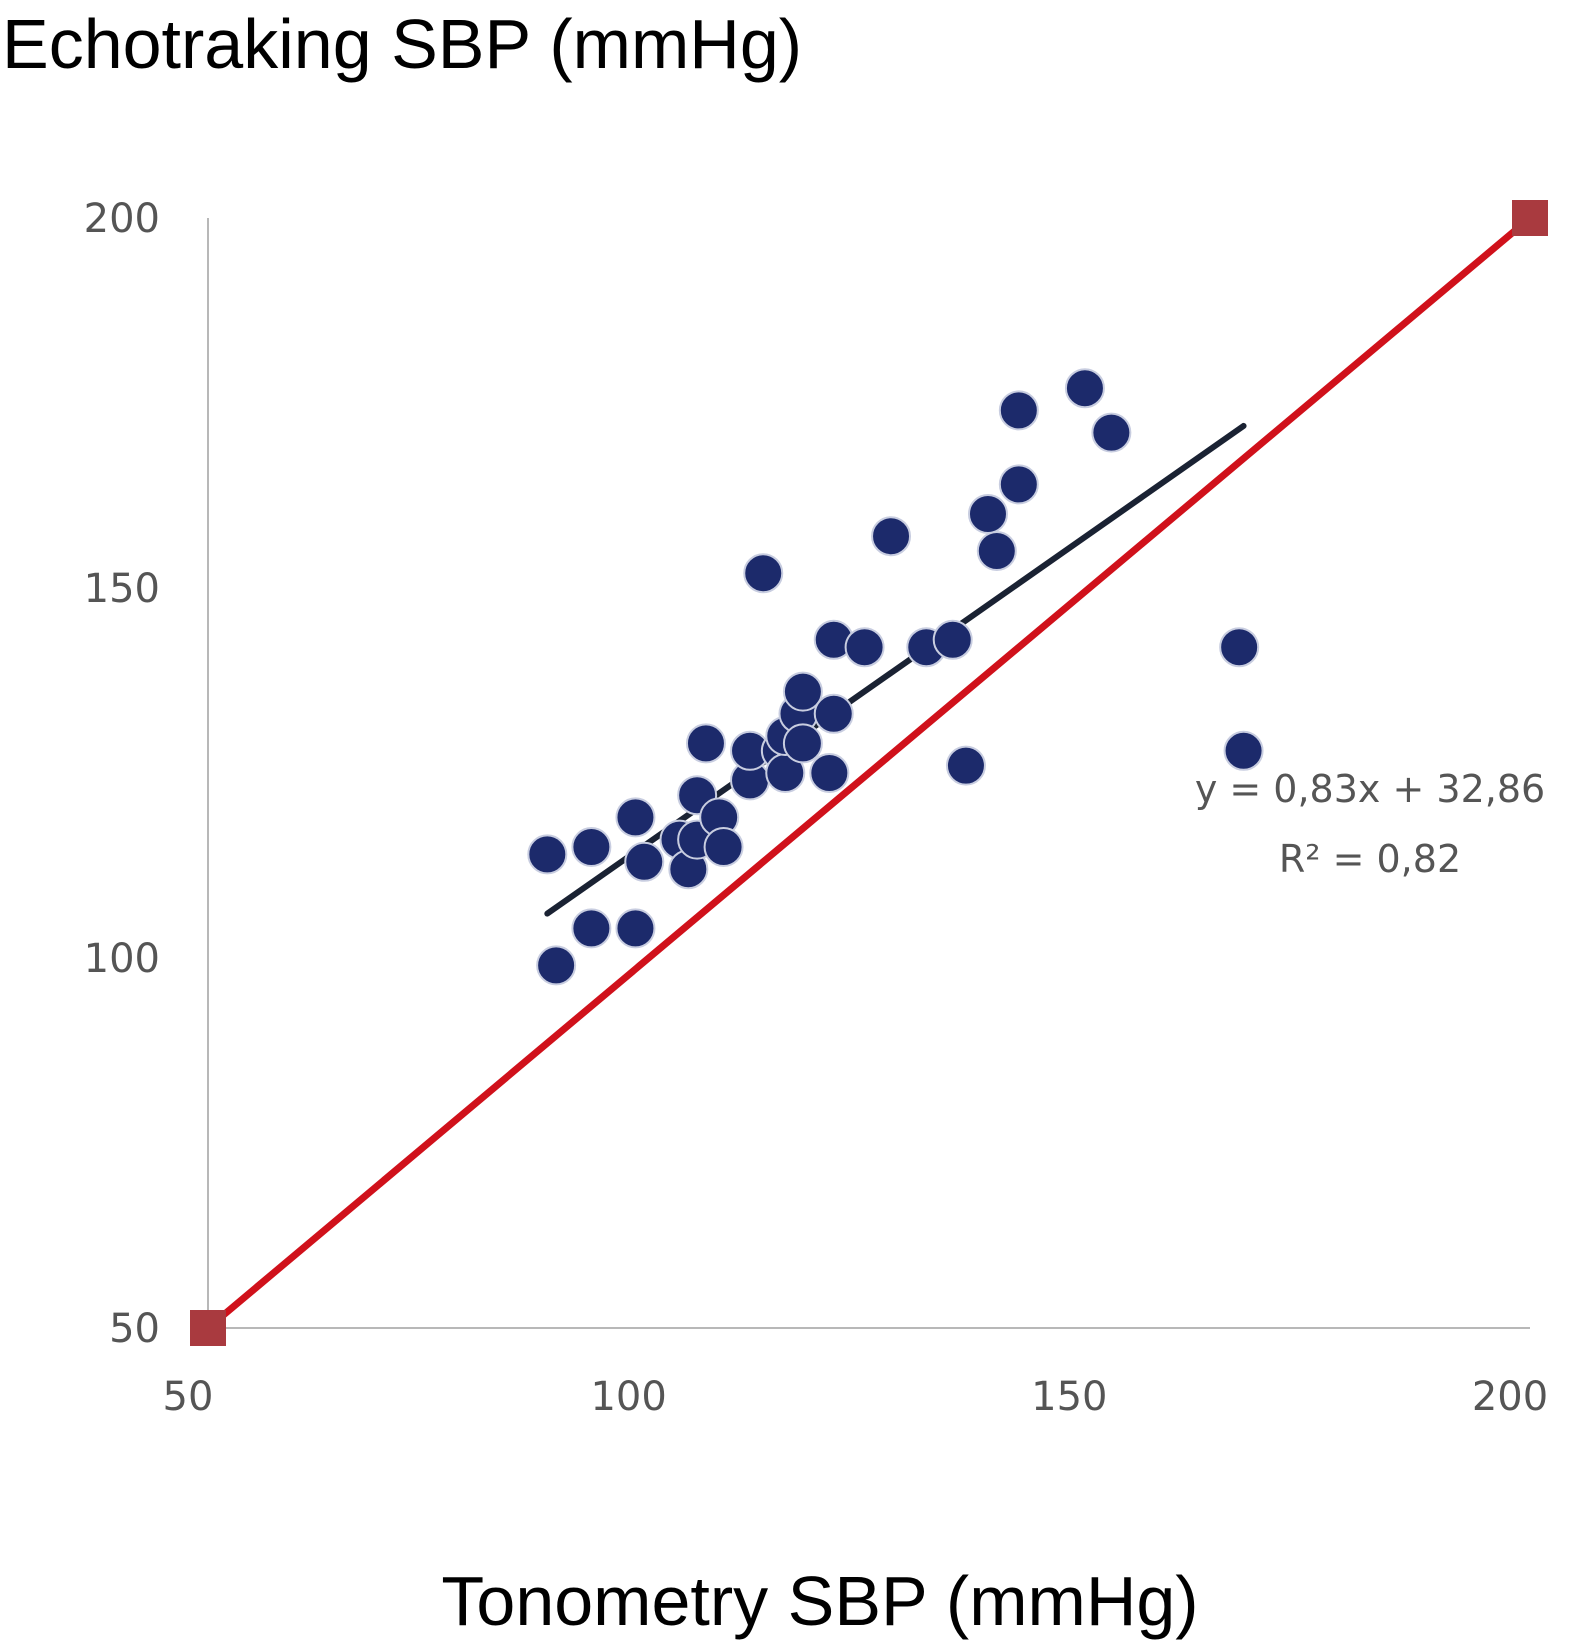 Image resolution: width=1575 pixels, height=1650 pixels. What do you see at coordinates (1370, 859) in the screenshot?
I see `r-squared-label: R² = 0,82` at bounding box center [1370, 859].